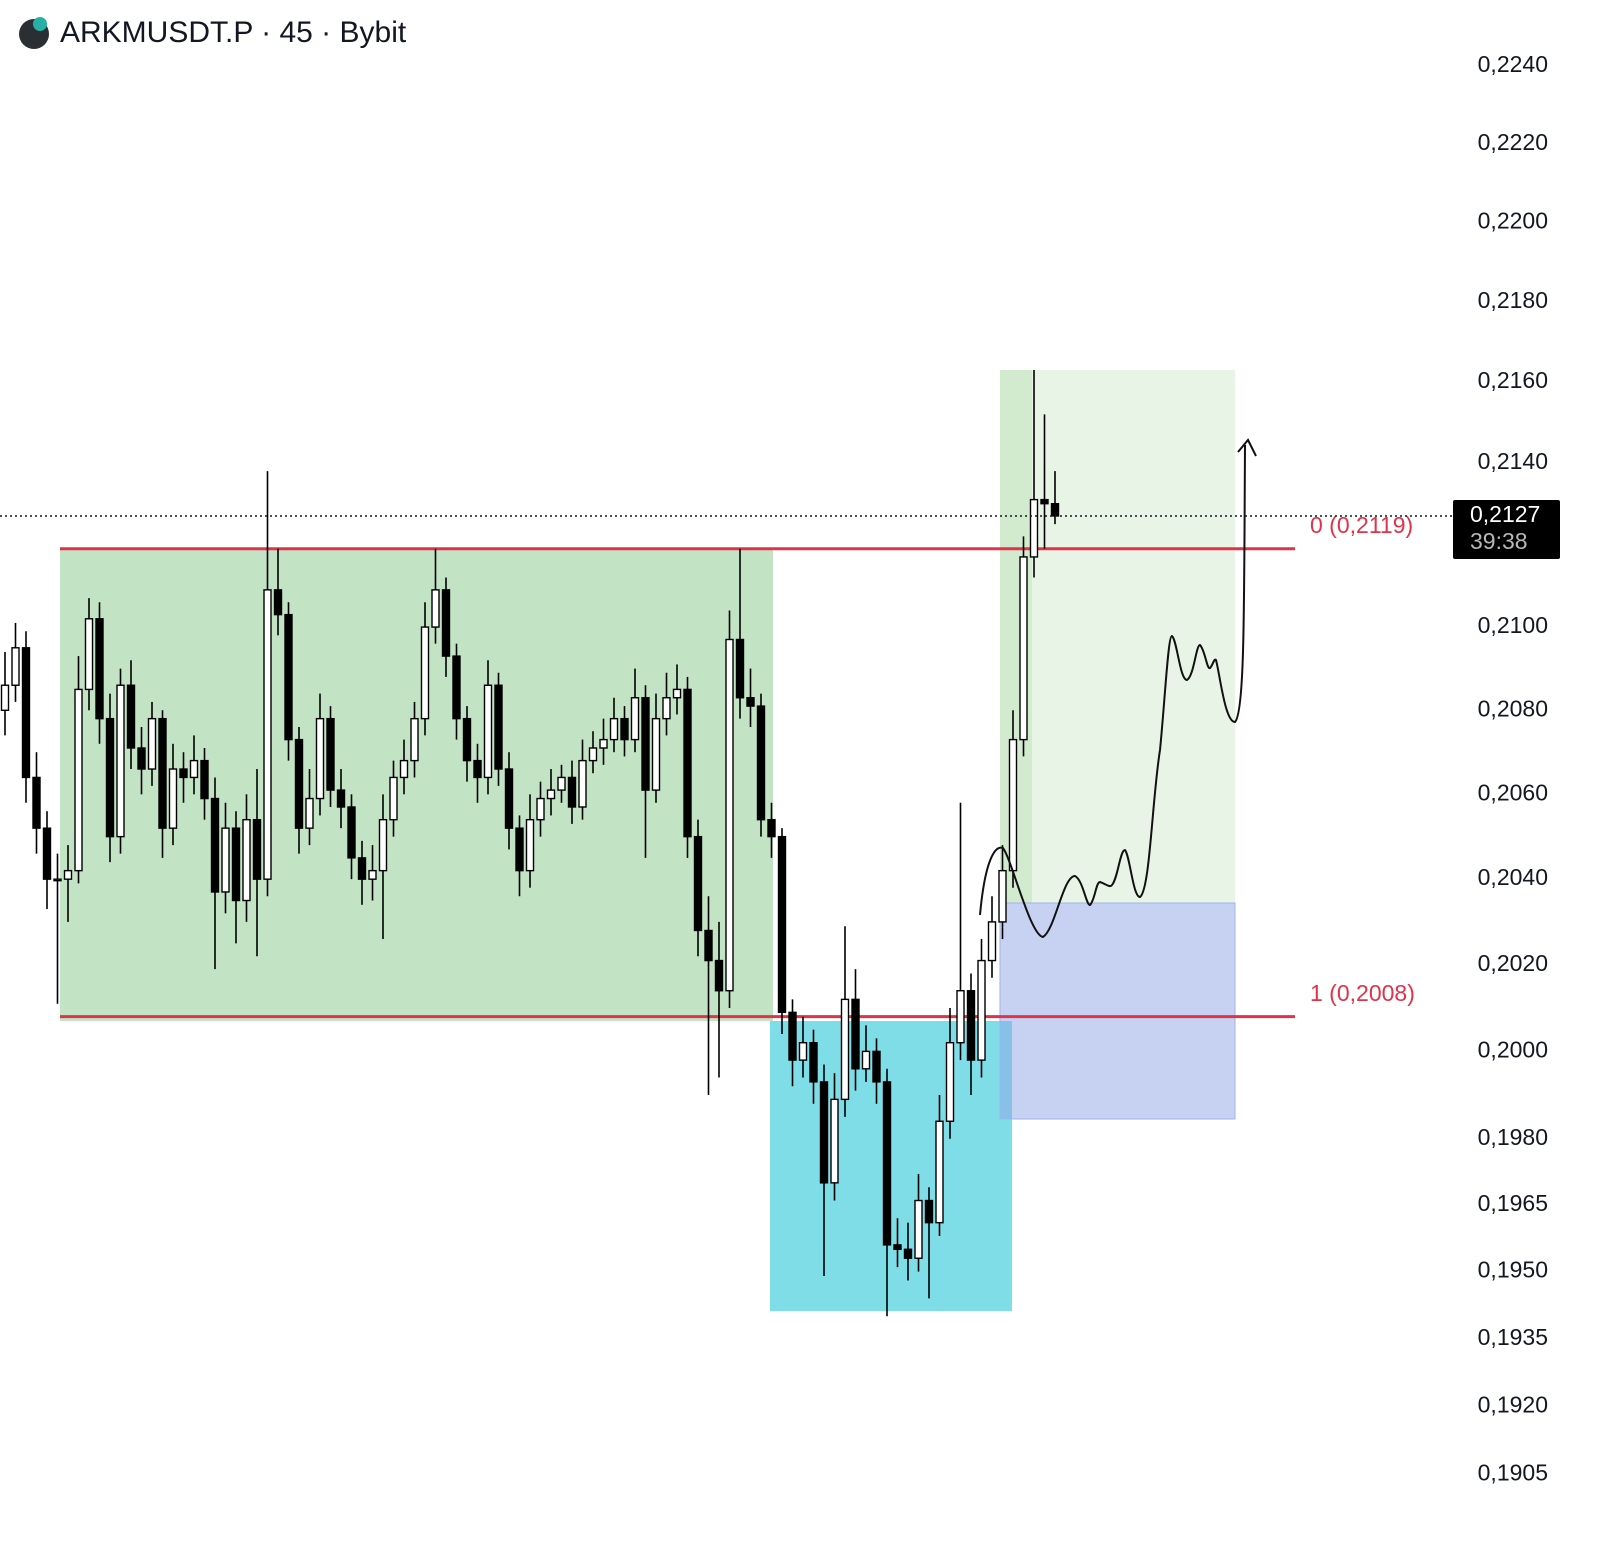  Describe the element at coordinates (1117, 636) in the screenshot. I see `target-zone` at that location.